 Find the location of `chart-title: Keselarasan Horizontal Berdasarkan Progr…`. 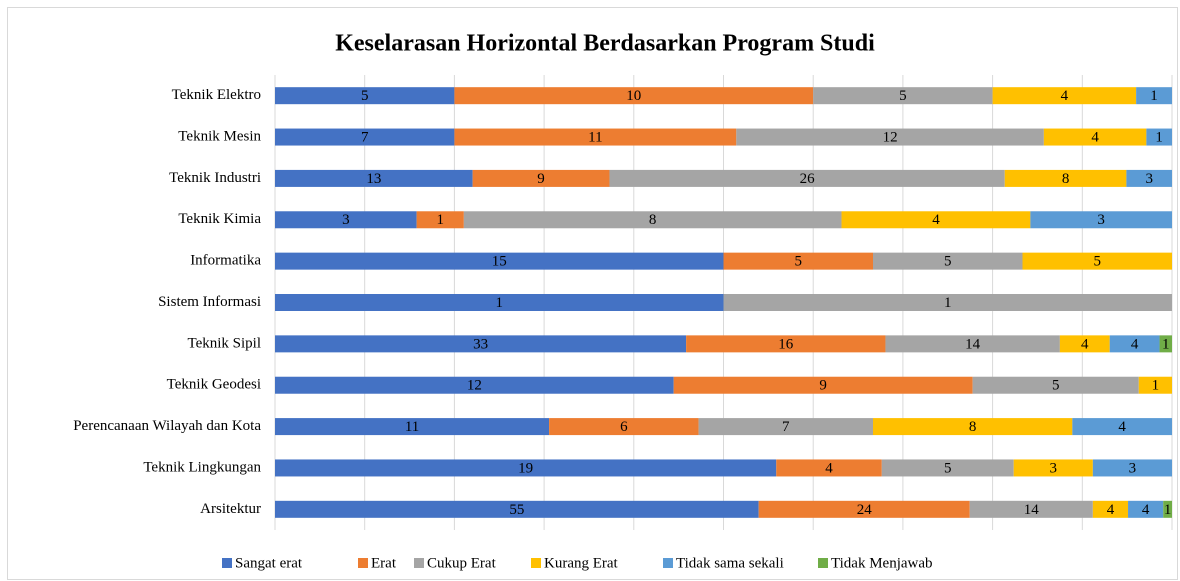

chart-title: Keselarasan Horizontal Berdasarkan Progr… is located at coordinates (605, 44).